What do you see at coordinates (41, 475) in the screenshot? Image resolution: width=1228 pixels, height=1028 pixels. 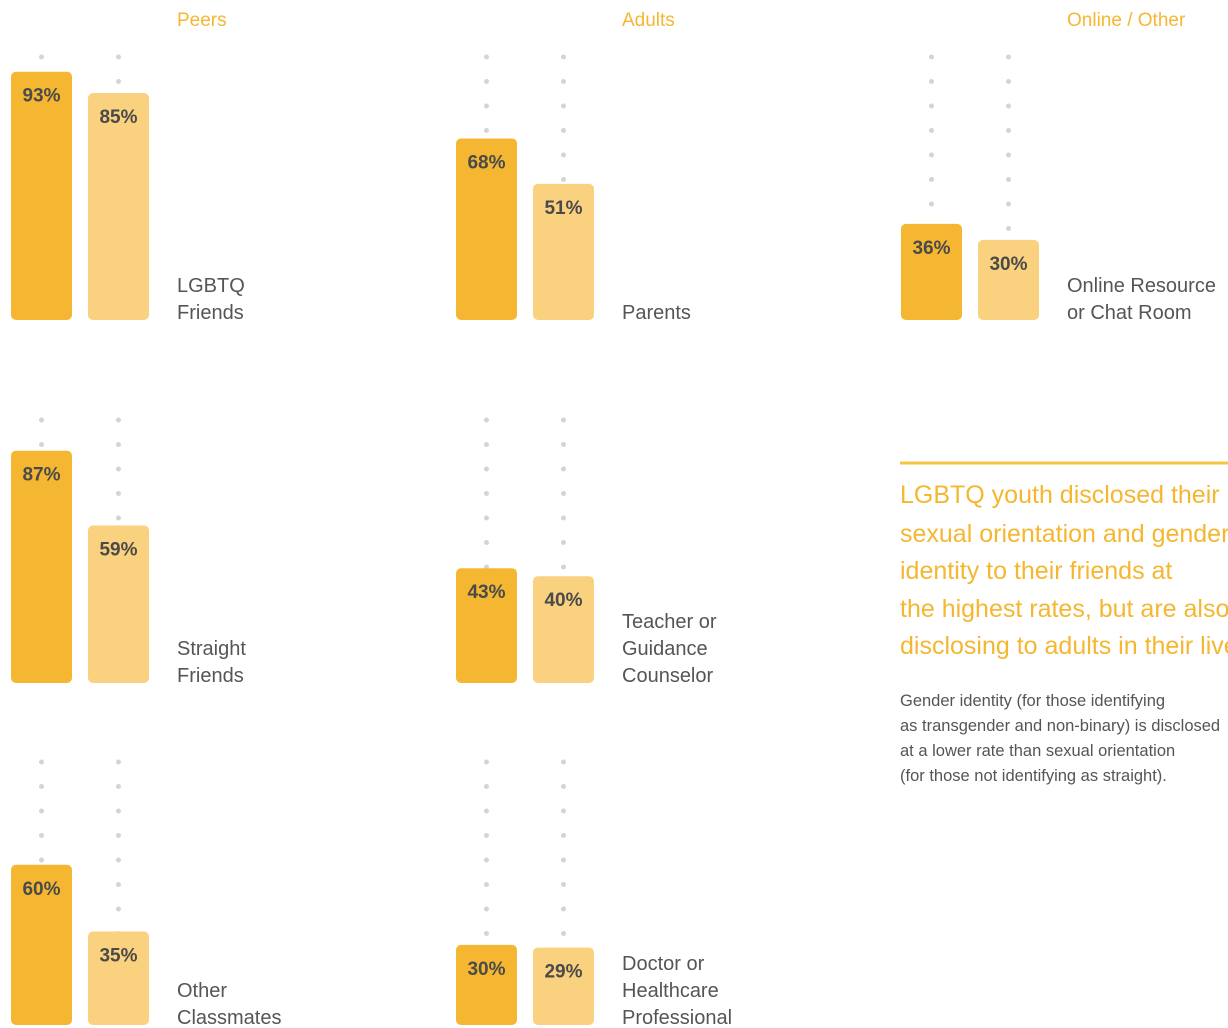 I see `value-label: 87%` at bounding box center [41, 475].